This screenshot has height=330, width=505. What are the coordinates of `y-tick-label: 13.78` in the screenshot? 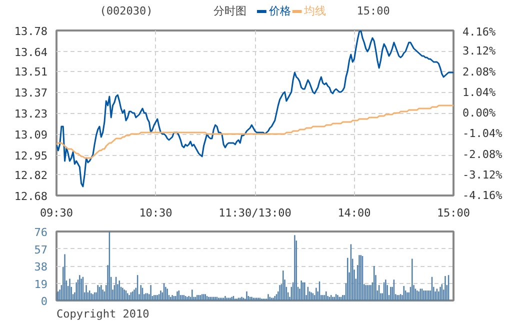 It's located at (31, 31).